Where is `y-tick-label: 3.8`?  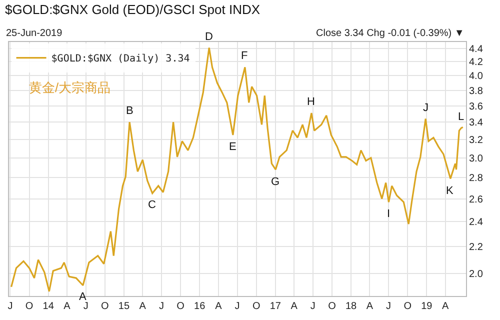 y-tick-label: 3.8 is located at coordinates (476, 91).